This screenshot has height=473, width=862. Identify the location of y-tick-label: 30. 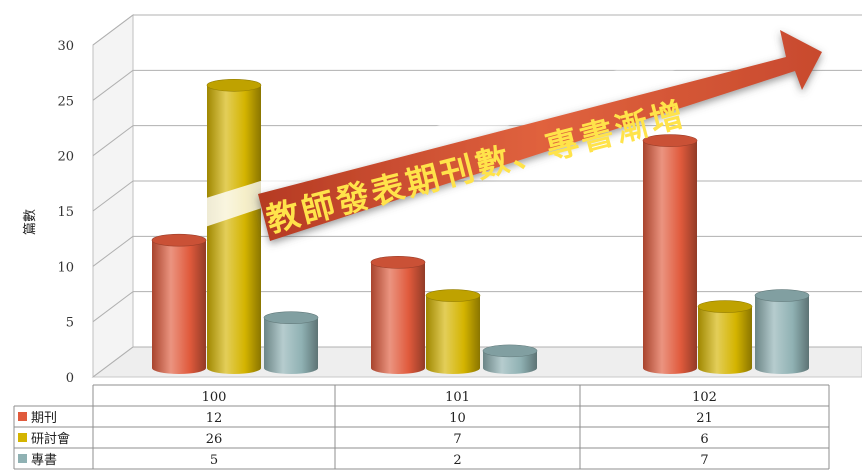
(65, 46).